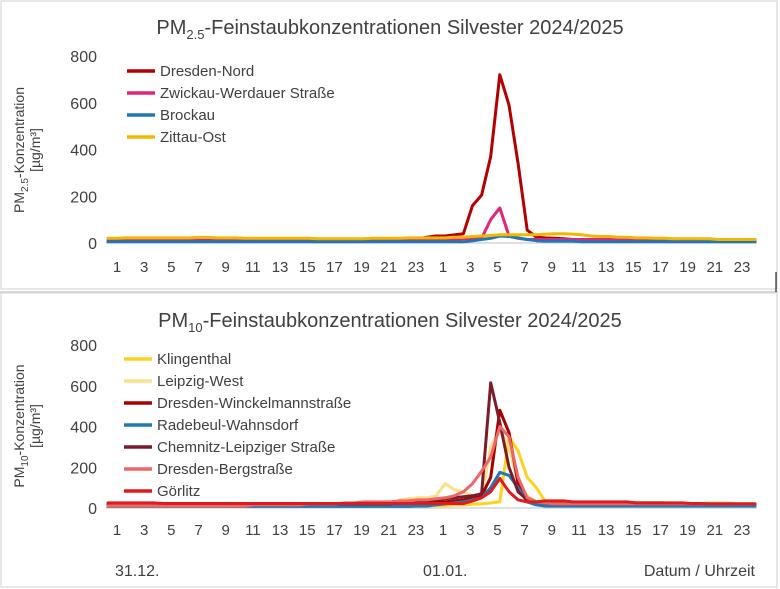  I want to click on chart2-legend-label: Görlitz, so click(178, 491).